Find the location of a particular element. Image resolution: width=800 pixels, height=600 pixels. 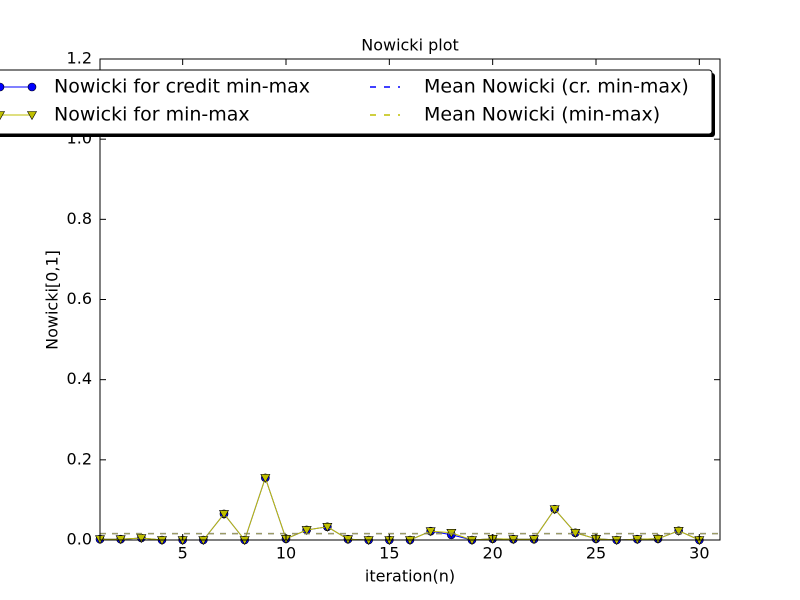

legend-label: Mean Nowicki (cr. min-max) is located at coordinates (556, 87).